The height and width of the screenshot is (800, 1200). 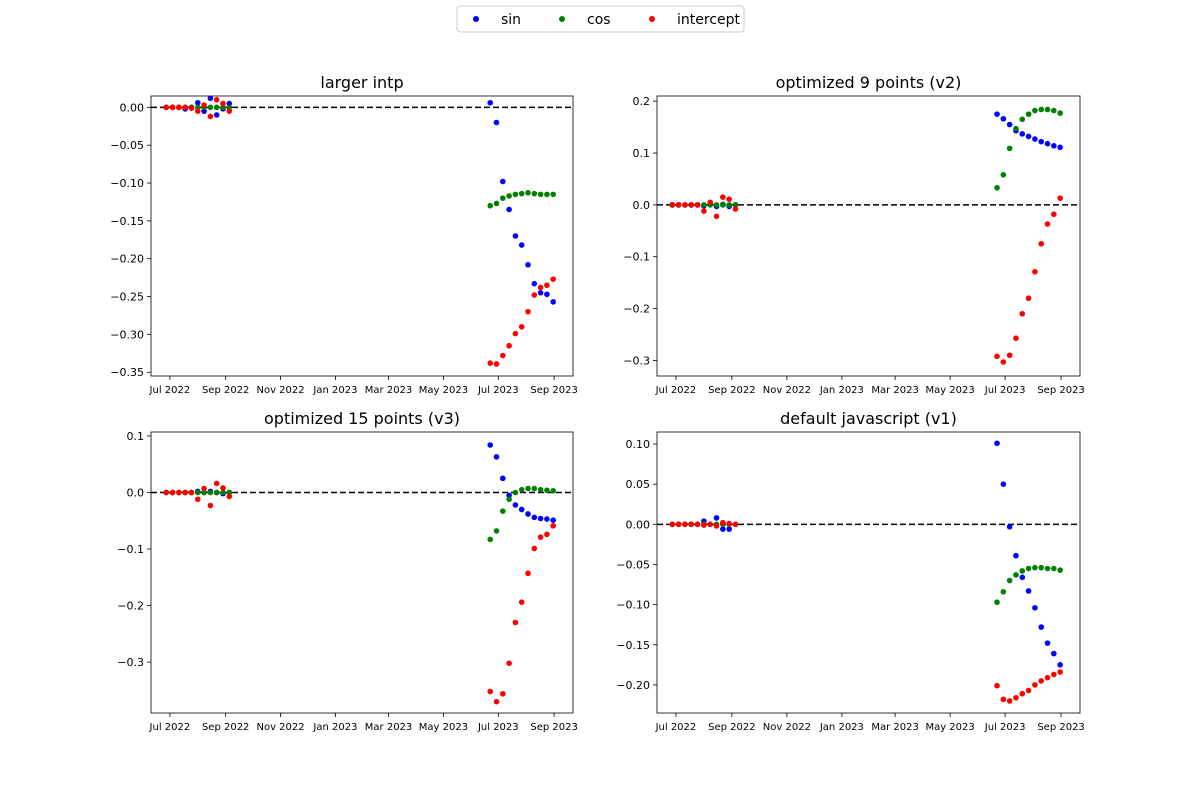 What do you see at coordinates (868, 418) in the screenshot?
I see `subplot-title: default javascript (v1)` at bounding box center [868, 418].